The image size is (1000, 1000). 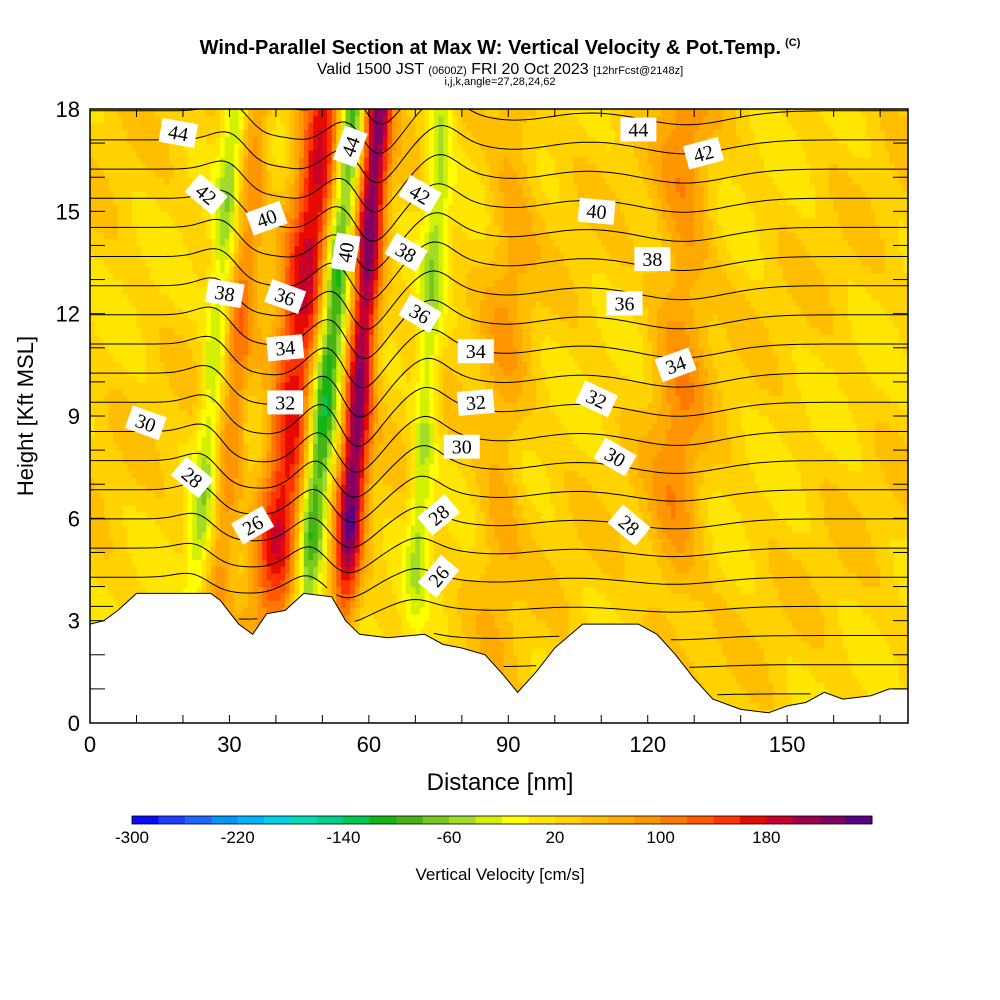 What do you see at coordinates (370, 69) in the screenshot?
I see `valid-prefix: Valid 1500 JST` at bounding box center [370, 69].